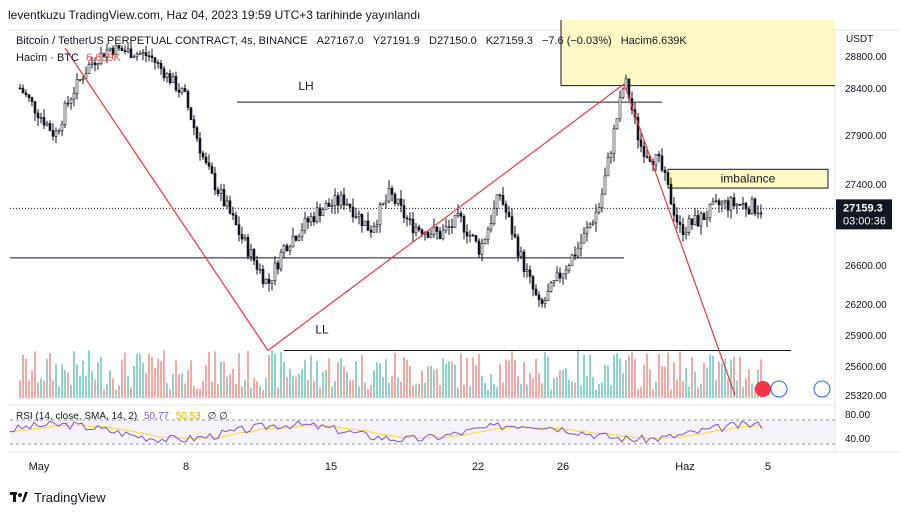 The width and height of the screenshot is (908, 516). What do you see at coordinates (576, 41) in the screenshot?
I see `change-value: −7.6 (−0.03%)` at bounding box center [576, 41].